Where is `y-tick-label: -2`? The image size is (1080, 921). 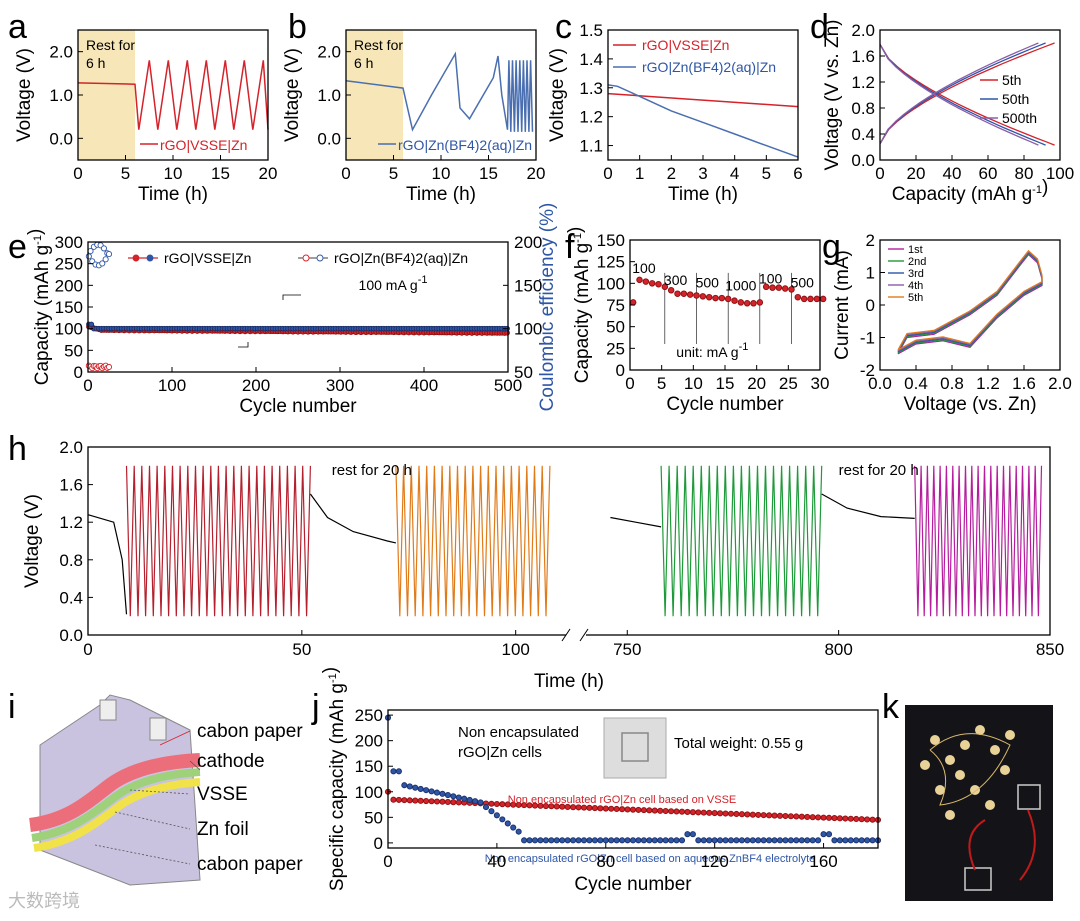
y-tick-label: -2 is located at coordinates (867, 370).